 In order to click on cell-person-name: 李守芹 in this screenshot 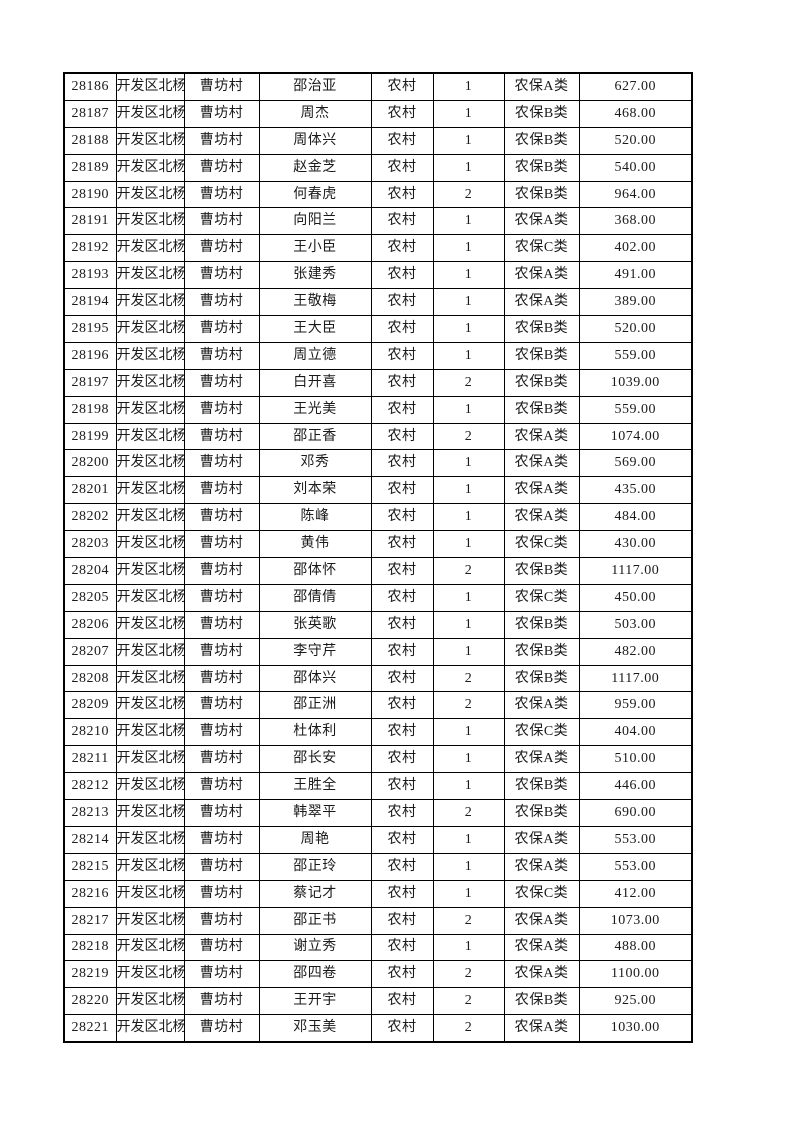, I will do `click(315, 651)`.